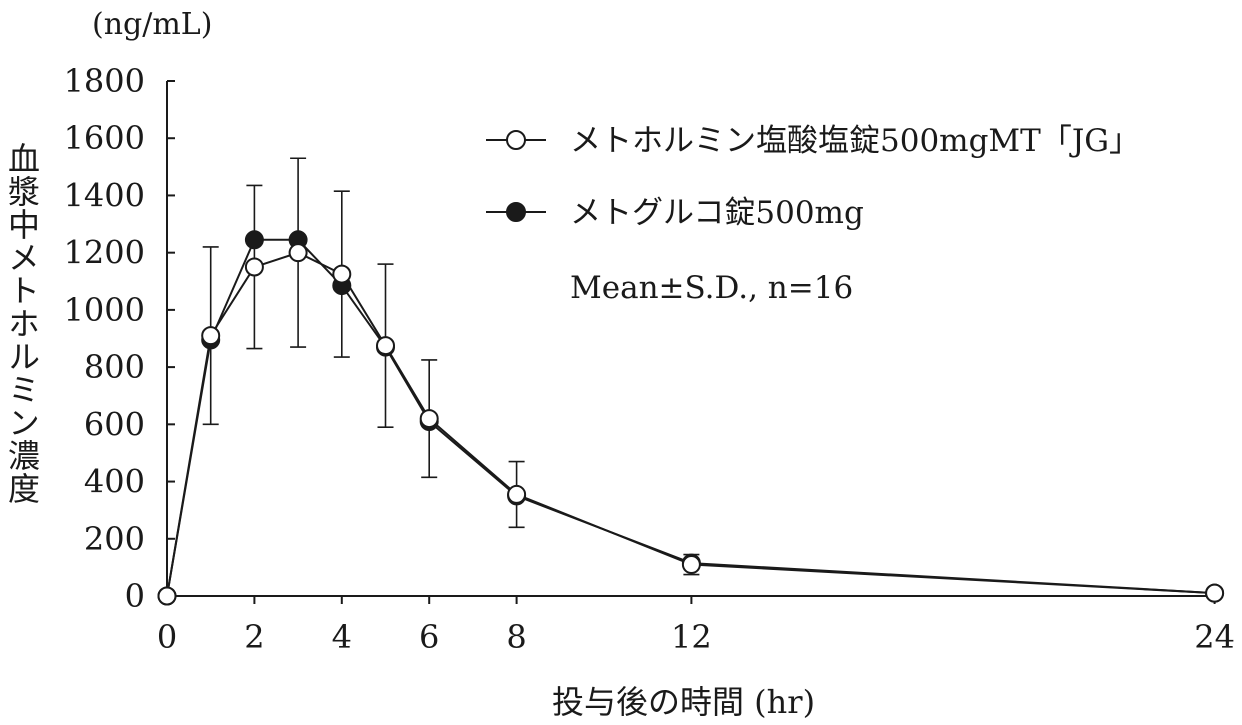 Image resolution: width=1242 pixels, height=725 pixels. Describe the element at coordinates (516, 212) in the screenshot. I see `legend-marker-filled-circle` at that location.